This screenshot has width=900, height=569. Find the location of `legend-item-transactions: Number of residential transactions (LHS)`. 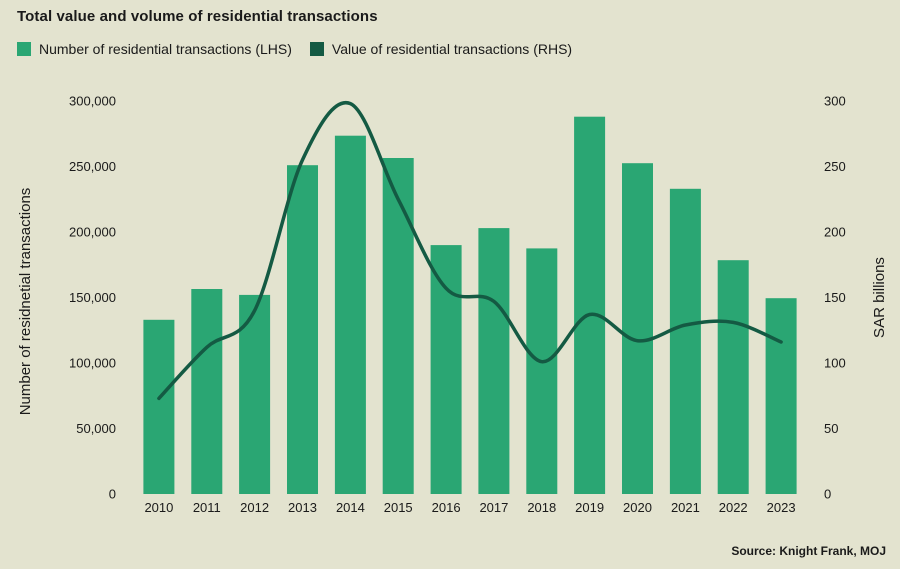

legend-item-transactions: Number of residential transactions (LHS) is located at coordinates (154, 49).